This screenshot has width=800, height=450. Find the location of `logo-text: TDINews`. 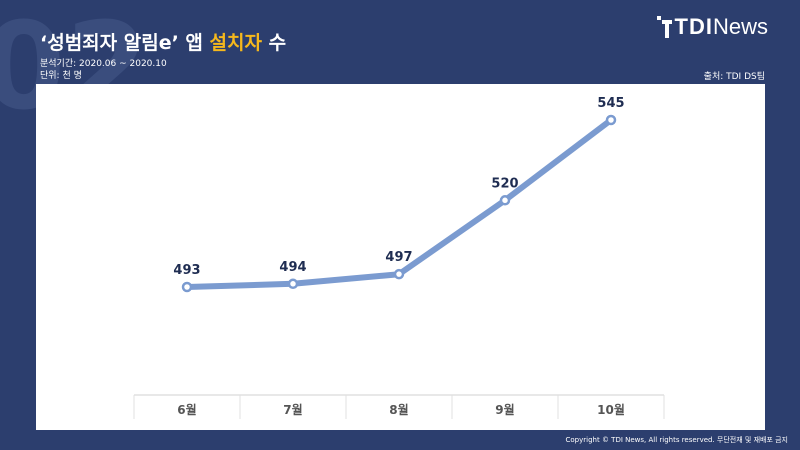

logo-text: TDINews is located at coordinates (721, 27).